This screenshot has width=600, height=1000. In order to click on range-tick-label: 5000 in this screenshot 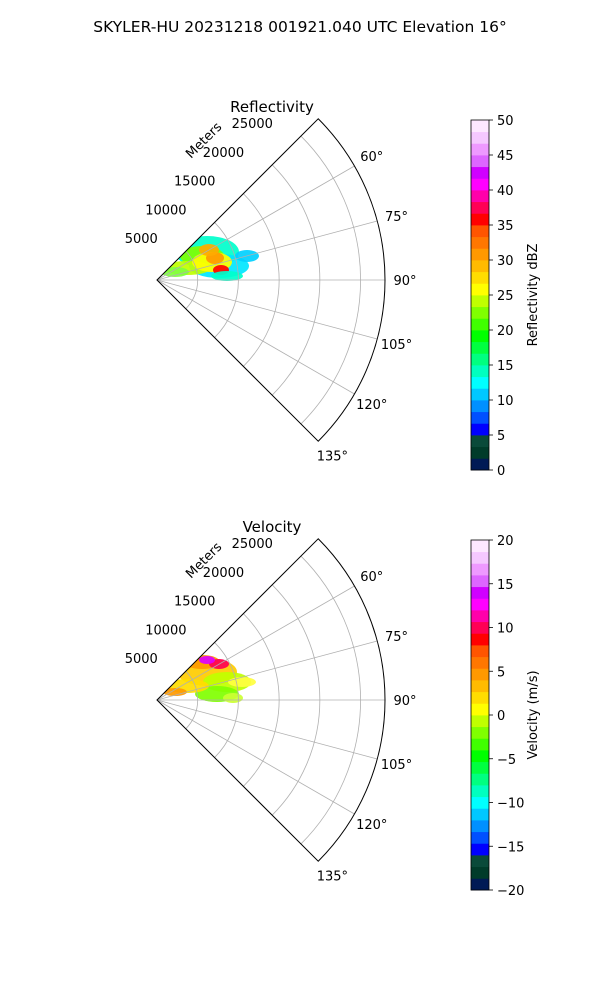, I will do `click(141, 239)`.